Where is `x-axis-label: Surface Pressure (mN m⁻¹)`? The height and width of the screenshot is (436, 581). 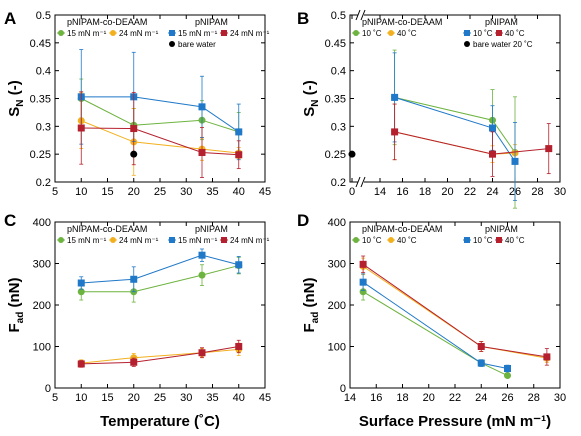 x-axis-label: Surface Pressure (mN m⁻¹) is located at coordinates (455, 421).